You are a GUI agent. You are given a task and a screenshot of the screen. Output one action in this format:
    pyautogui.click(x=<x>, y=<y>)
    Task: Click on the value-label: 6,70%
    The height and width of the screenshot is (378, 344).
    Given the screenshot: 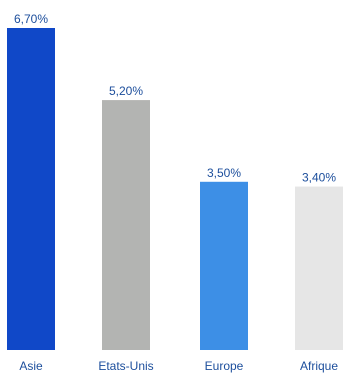 What is the action you would take?
    pyautogui.click(x=31, y=19)
    